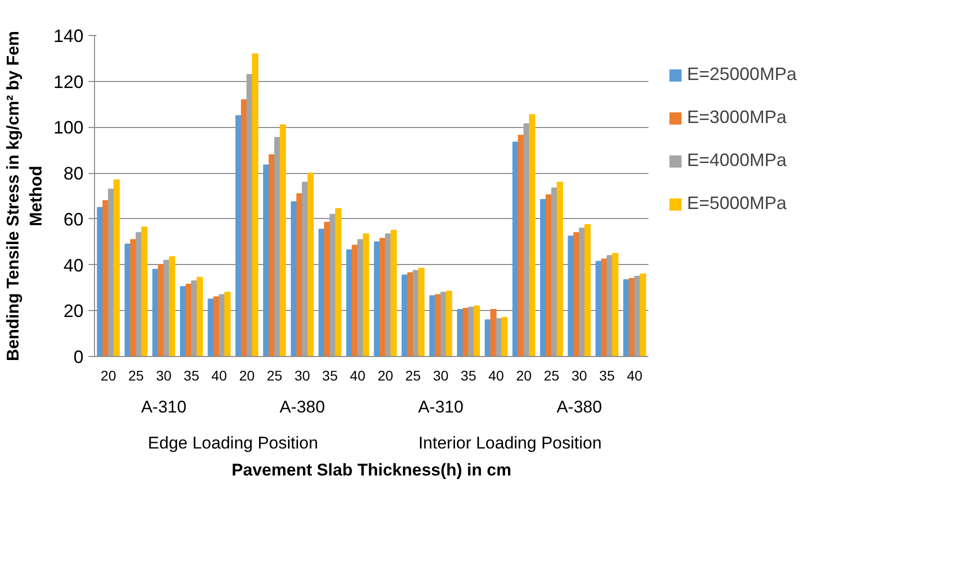 Image resolution: width=958 pixels, height=578 pixels. Describe the element at coordinates (73, 265) in the screenshot. I see `y-tick-label: 40` at that location.